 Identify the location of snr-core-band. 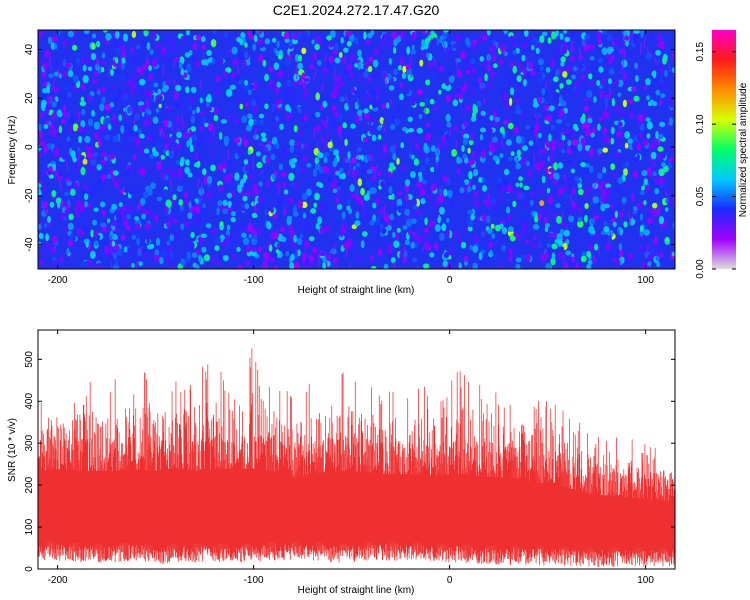
(356, 507).